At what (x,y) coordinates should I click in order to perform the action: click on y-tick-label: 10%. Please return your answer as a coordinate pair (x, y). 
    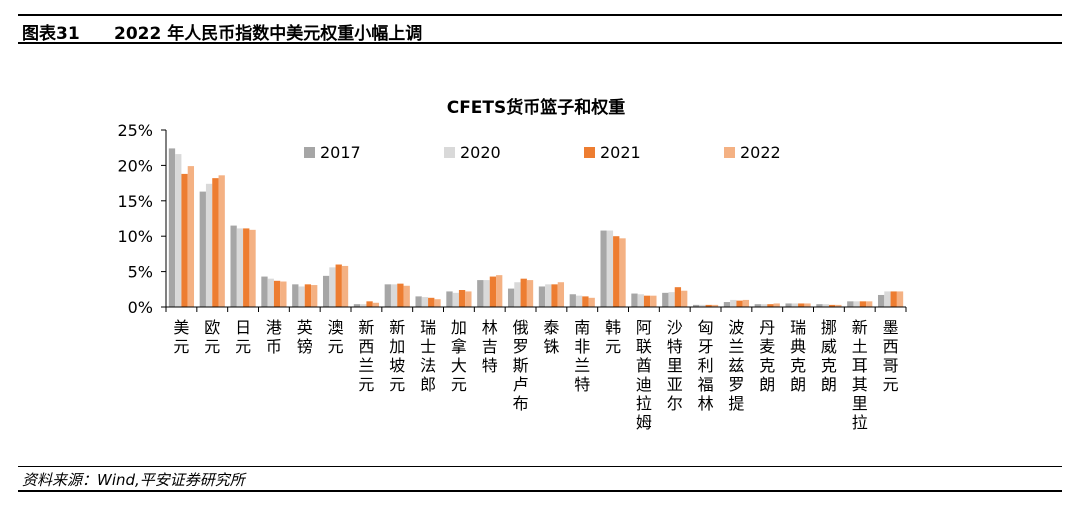
    Looking at the image, I should click on (135, 236).